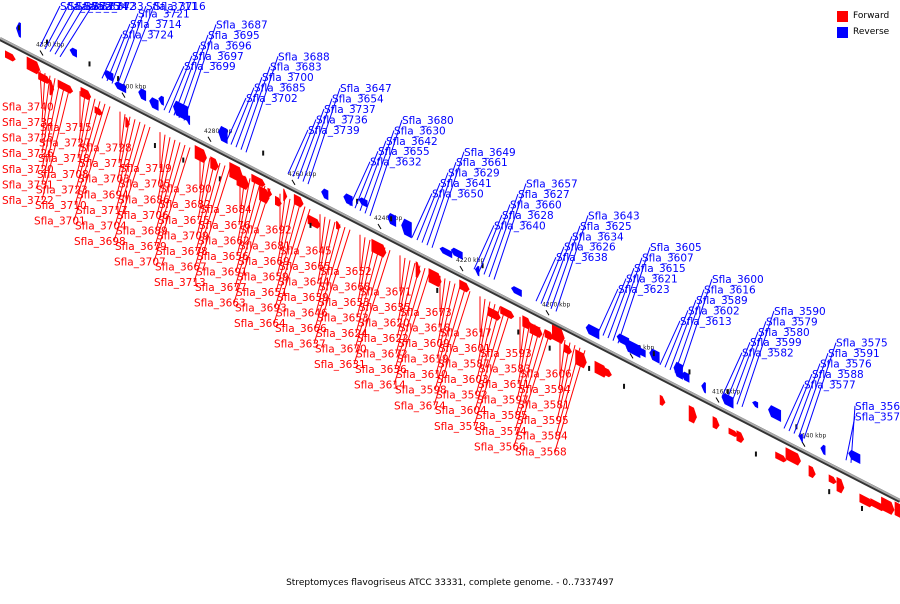 Image resolution: width=900 pixels, height=604 pixels. Describe the element at coordinates (590, 248) in the screenshot. I see `reverse-gene-label: Sfla_3626` at that location.